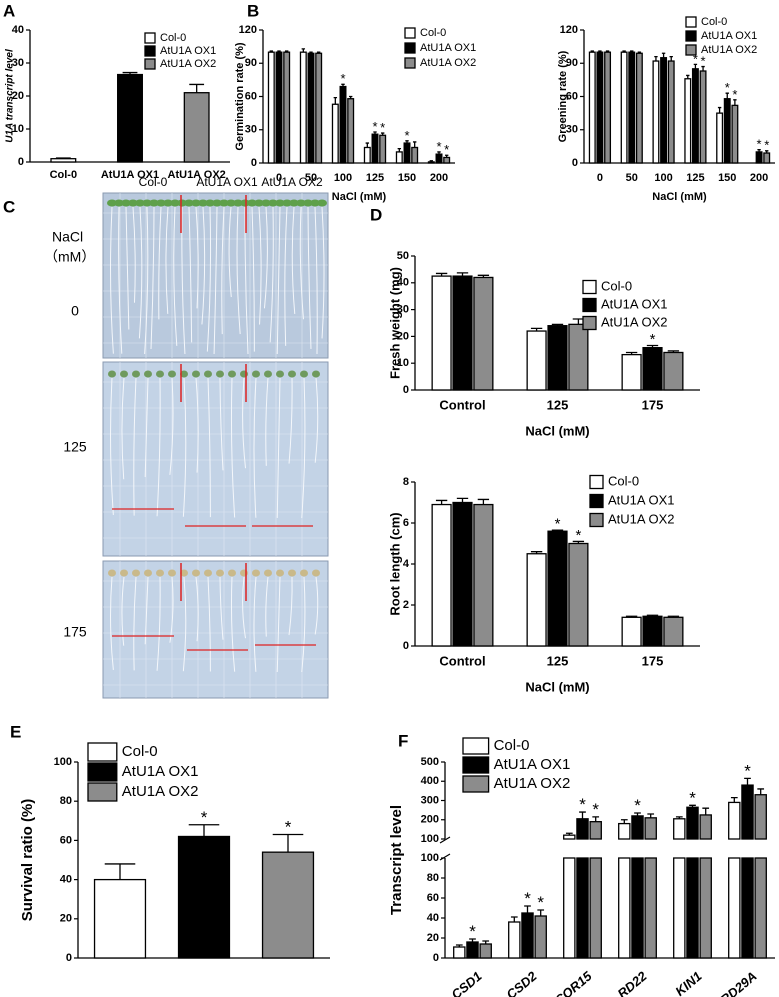  Describe the element at coordinates (430, 781) in the screenshot. I see `y-tick-label: 400` at that location.